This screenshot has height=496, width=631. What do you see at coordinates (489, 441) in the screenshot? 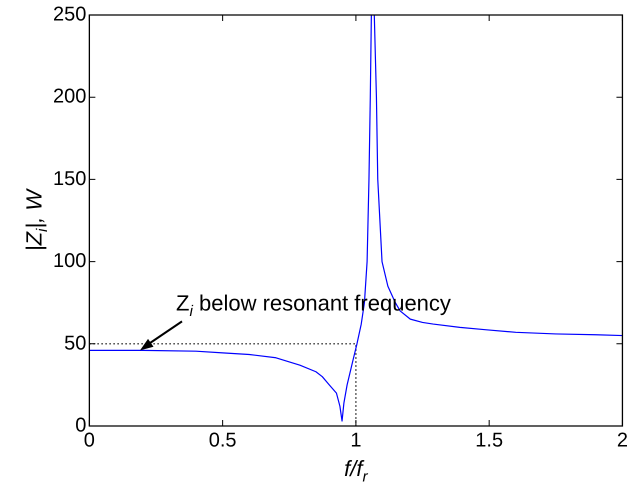
I see `x-tick-label: 1.5` at bounding box center [489, 441].